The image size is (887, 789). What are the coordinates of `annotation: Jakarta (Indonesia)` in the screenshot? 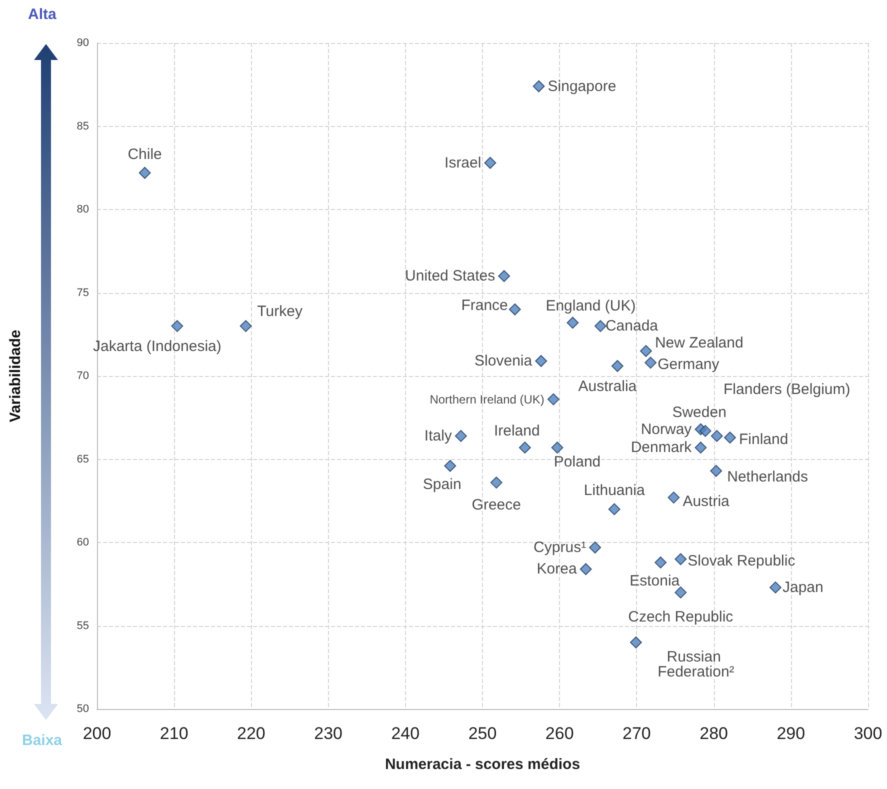 It's located at (157, 347).